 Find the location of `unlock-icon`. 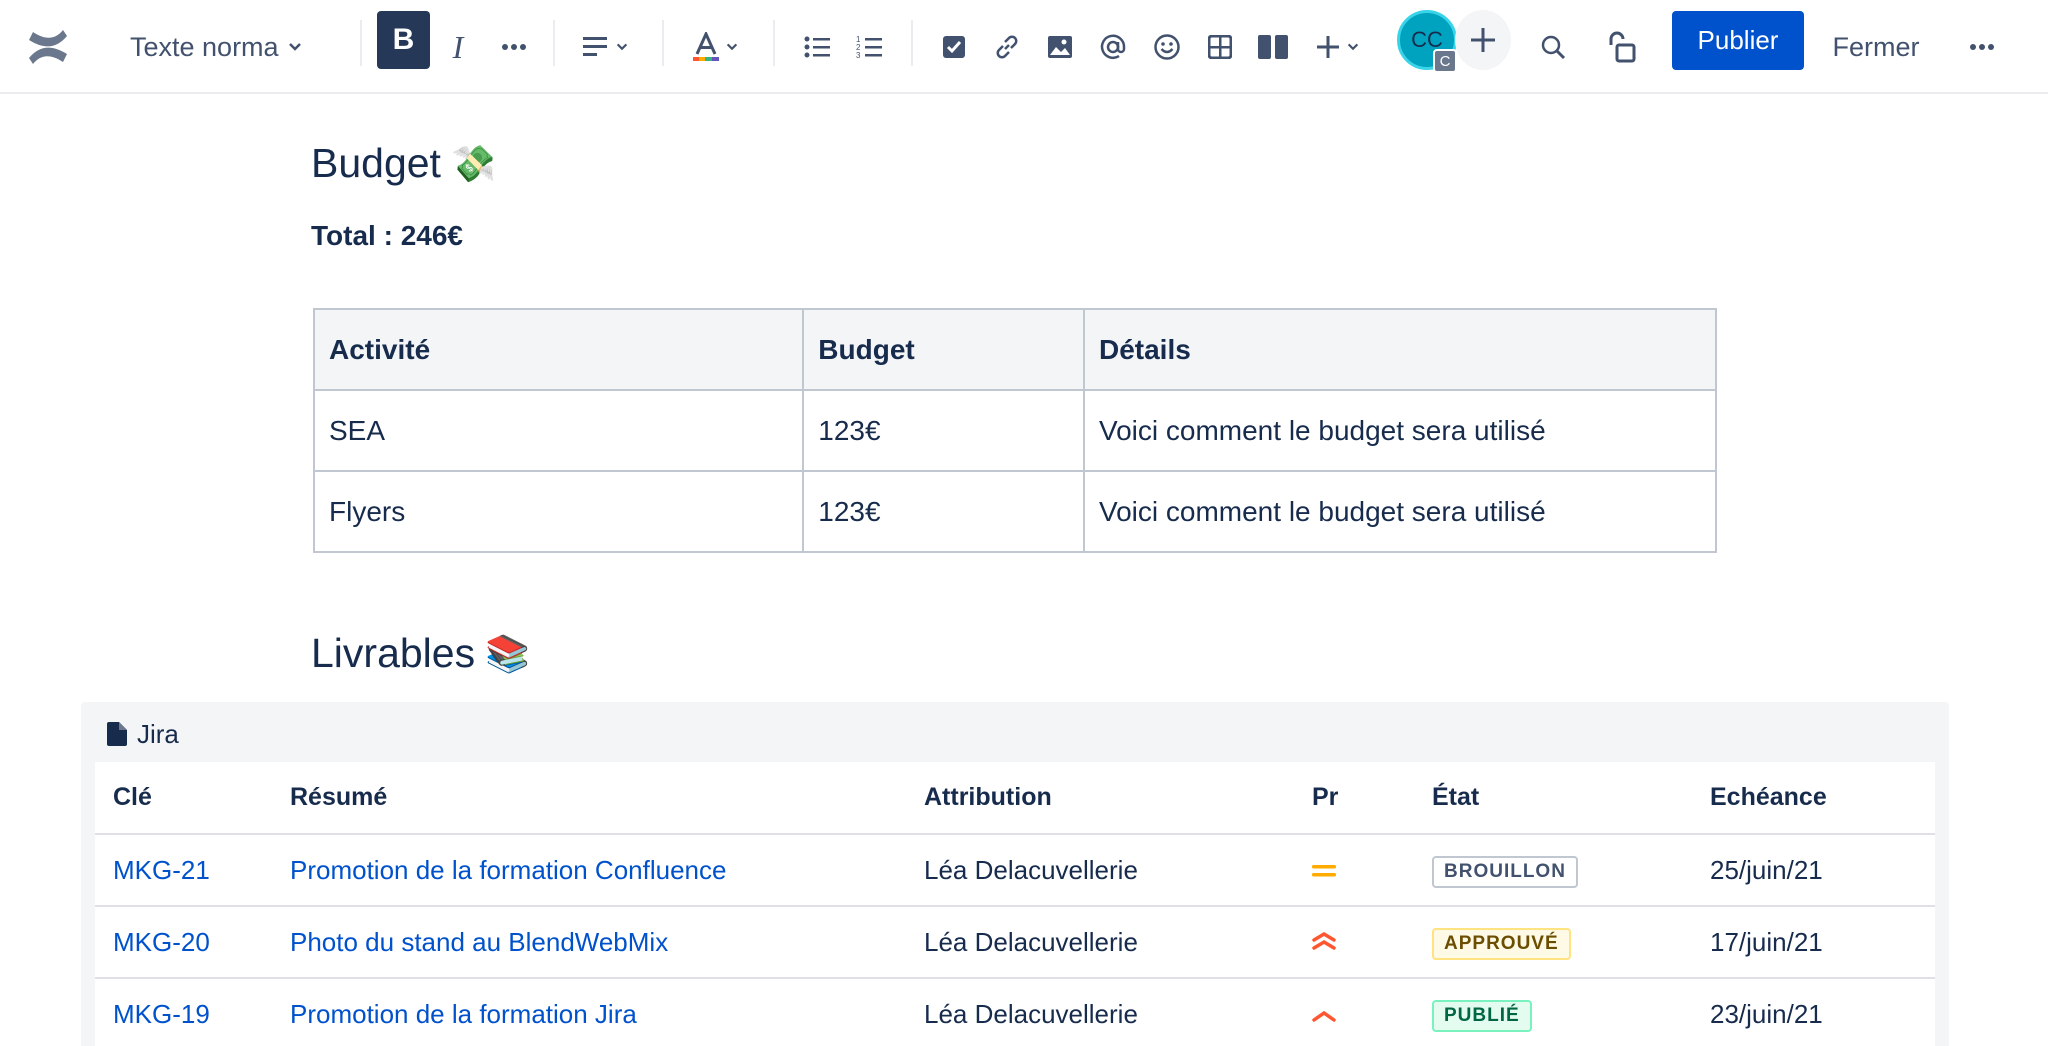

unlock-icon is located at coordinates (1622, 47).